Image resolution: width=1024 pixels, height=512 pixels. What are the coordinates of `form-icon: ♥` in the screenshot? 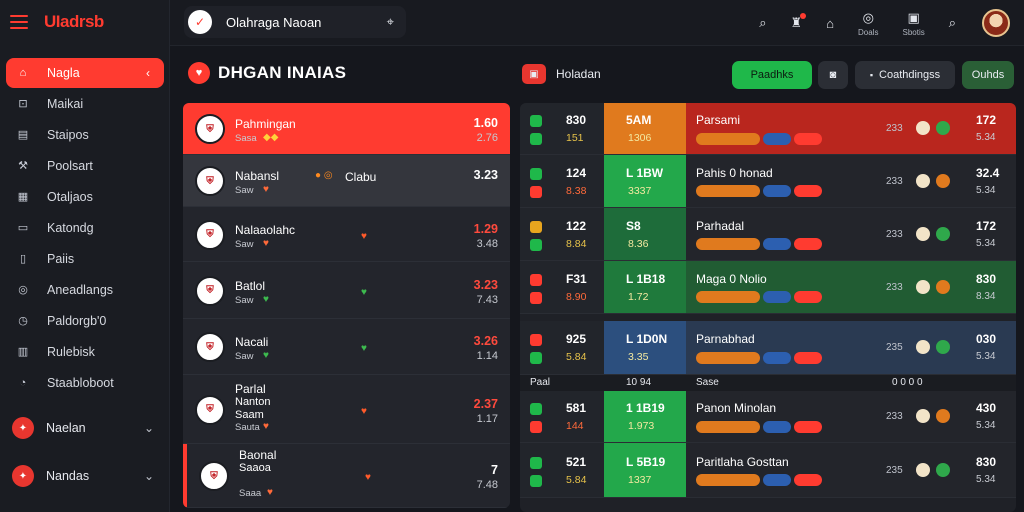 It's located at (266, 189).